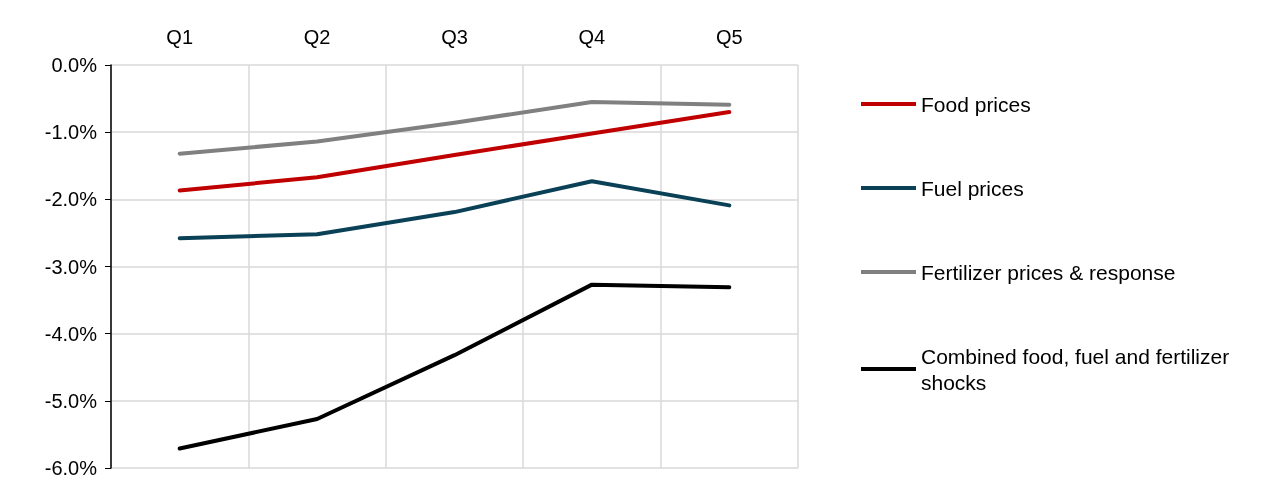 The height and width of the screenshot is (484, 1274). Describe the element at coordinates (592, 37) in the screenshot. I see `x-tick-label: Q4` at that location.